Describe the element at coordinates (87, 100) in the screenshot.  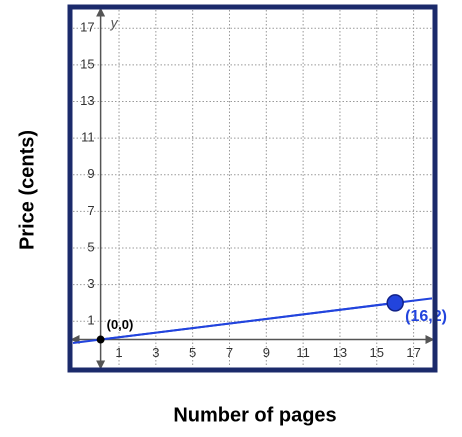
I see `y-tick-label: 13` at that location.